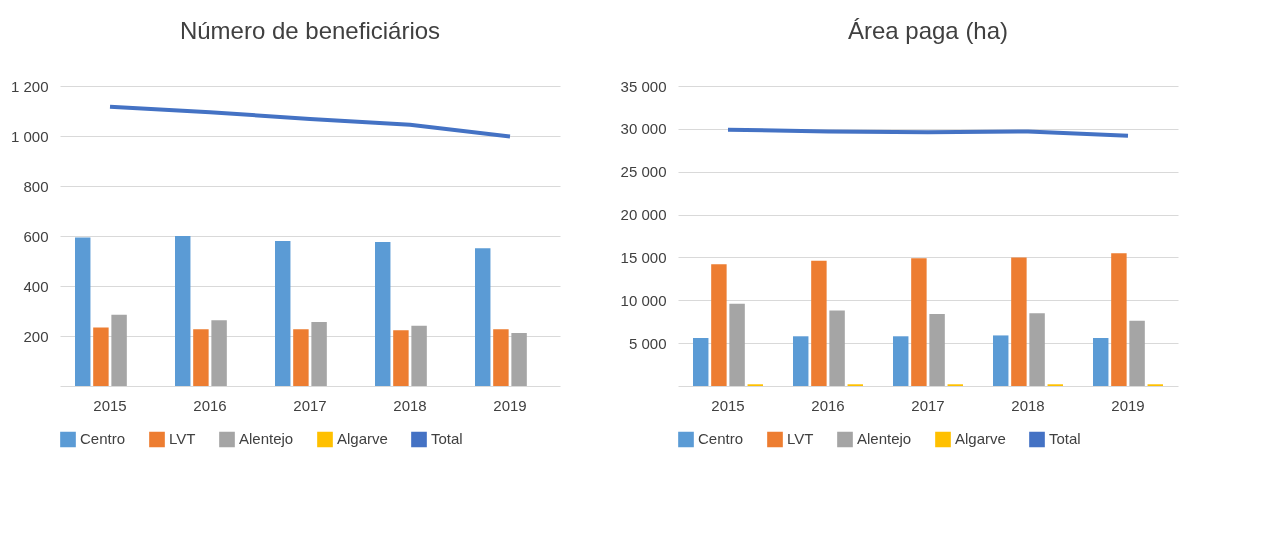  What do you see at coordinates (29, 136) in the screenshot?
I see `y-tick-label: 1 000` at bounding box center [29, 136].